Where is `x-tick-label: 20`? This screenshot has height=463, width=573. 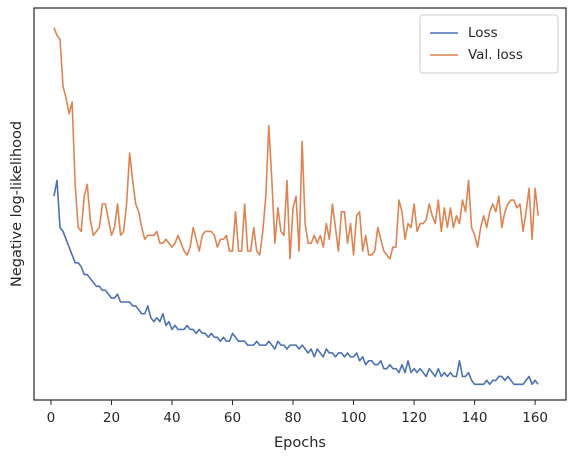
x-tick-label: 20 is located at coordinates (111, 418).